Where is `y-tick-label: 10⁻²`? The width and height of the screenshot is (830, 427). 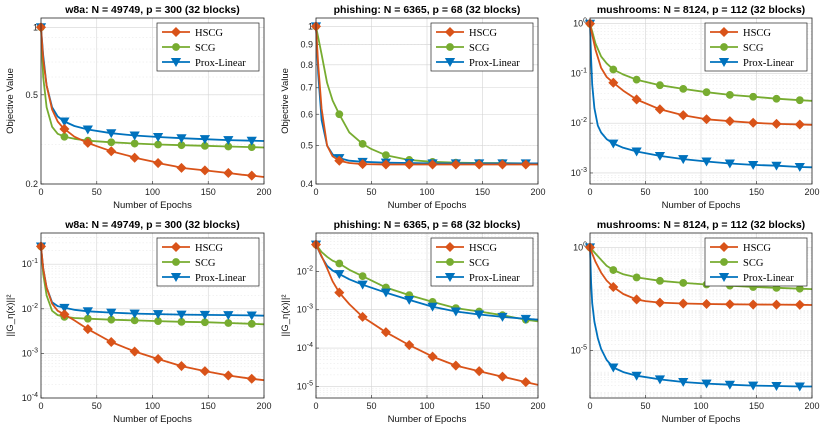
y-tick-label: 10⁻² is located at coordinates (579, 122).